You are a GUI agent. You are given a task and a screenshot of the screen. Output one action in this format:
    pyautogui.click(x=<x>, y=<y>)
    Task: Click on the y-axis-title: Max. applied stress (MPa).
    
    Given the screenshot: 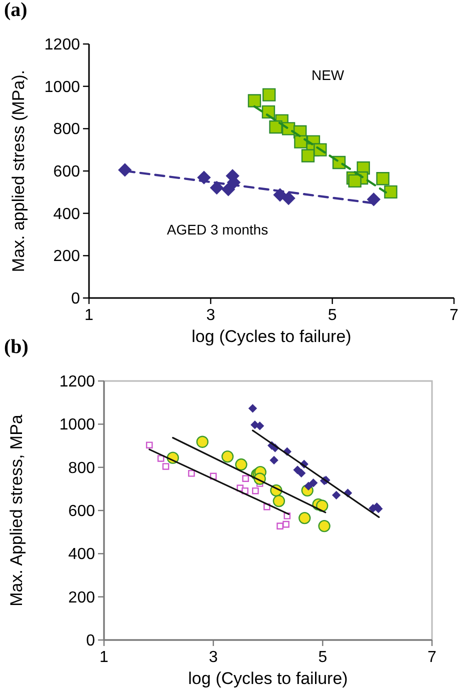 What is the action you would take?
    pyautogui.click(x=18, y=171)
    